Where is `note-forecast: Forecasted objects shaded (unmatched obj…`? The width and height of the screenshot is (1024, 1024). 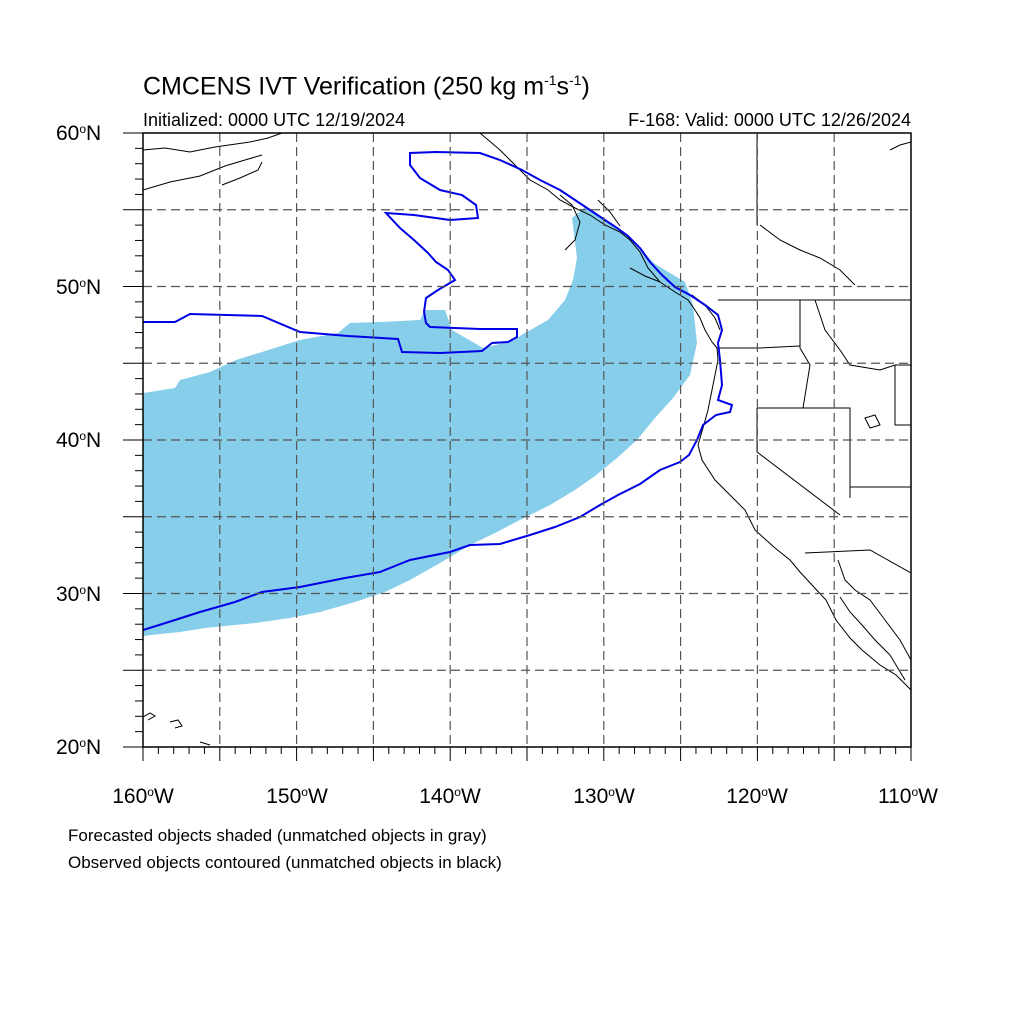 note-forecast: Forecasted objects shaded (unmatched obj… is located at coordinates (277, 835).